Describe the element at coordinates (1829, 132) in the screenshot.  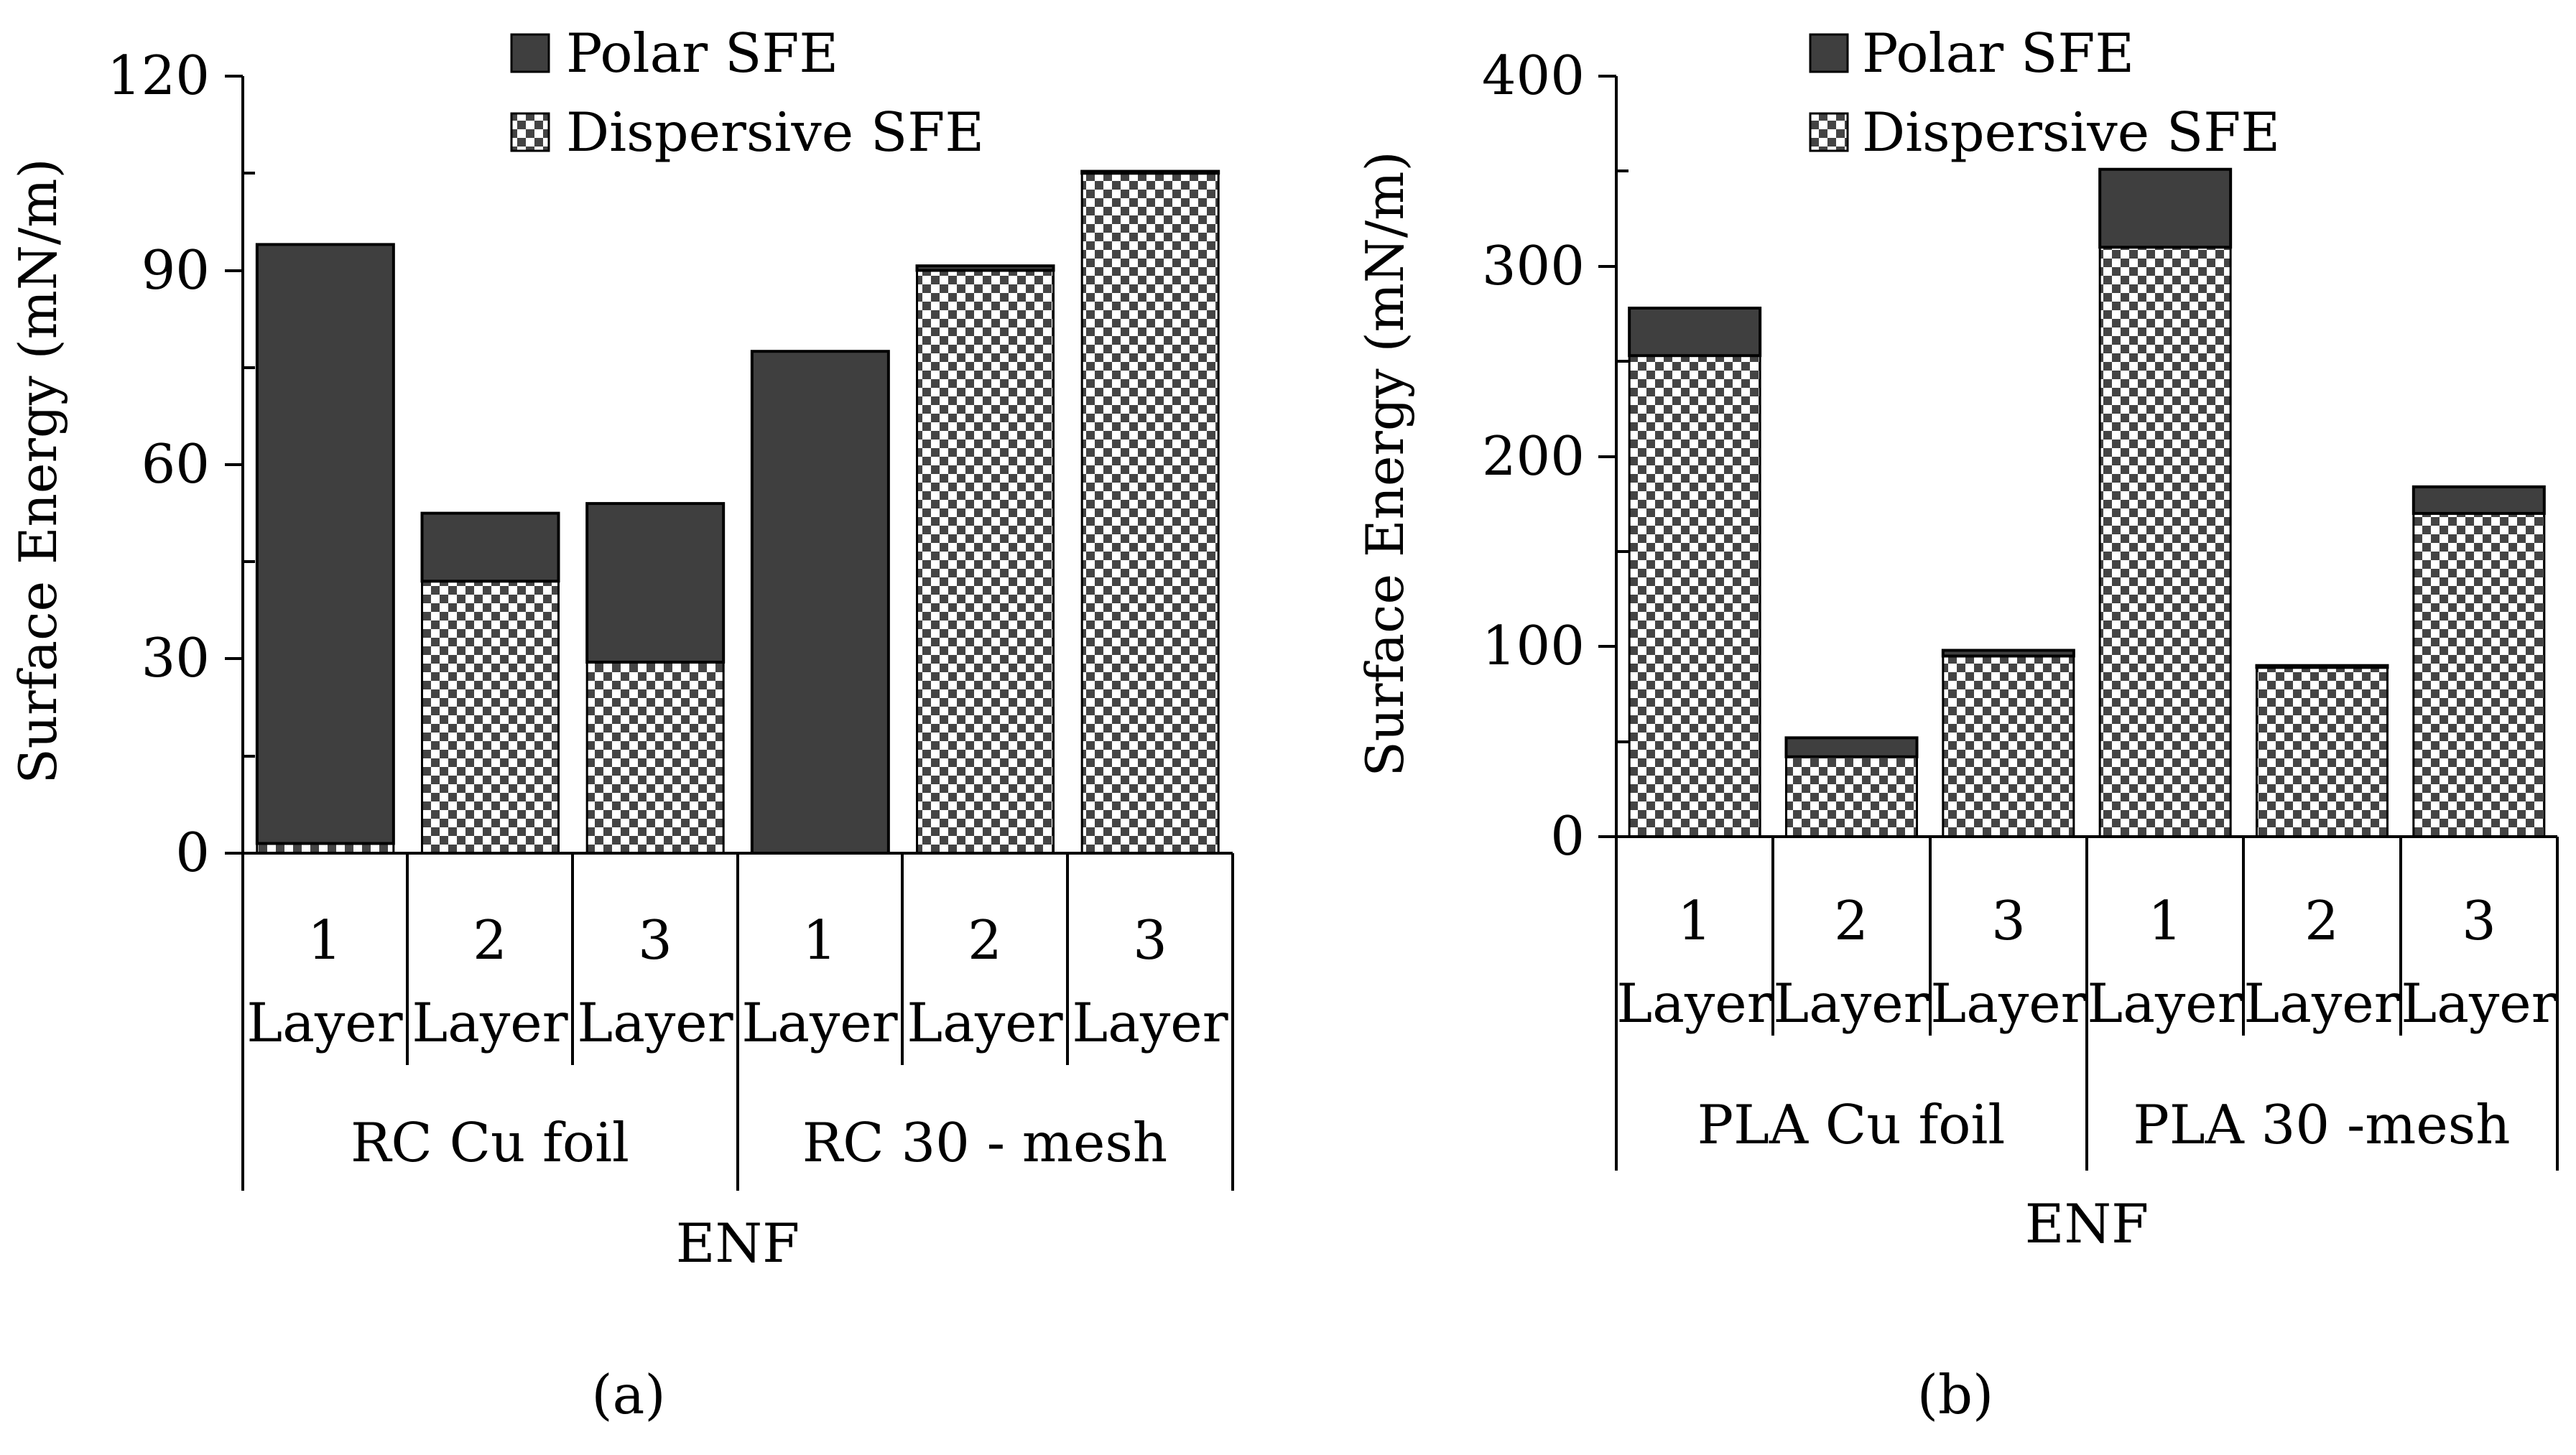
I see `chart-b-legend-dispersive-swatch` at that location.